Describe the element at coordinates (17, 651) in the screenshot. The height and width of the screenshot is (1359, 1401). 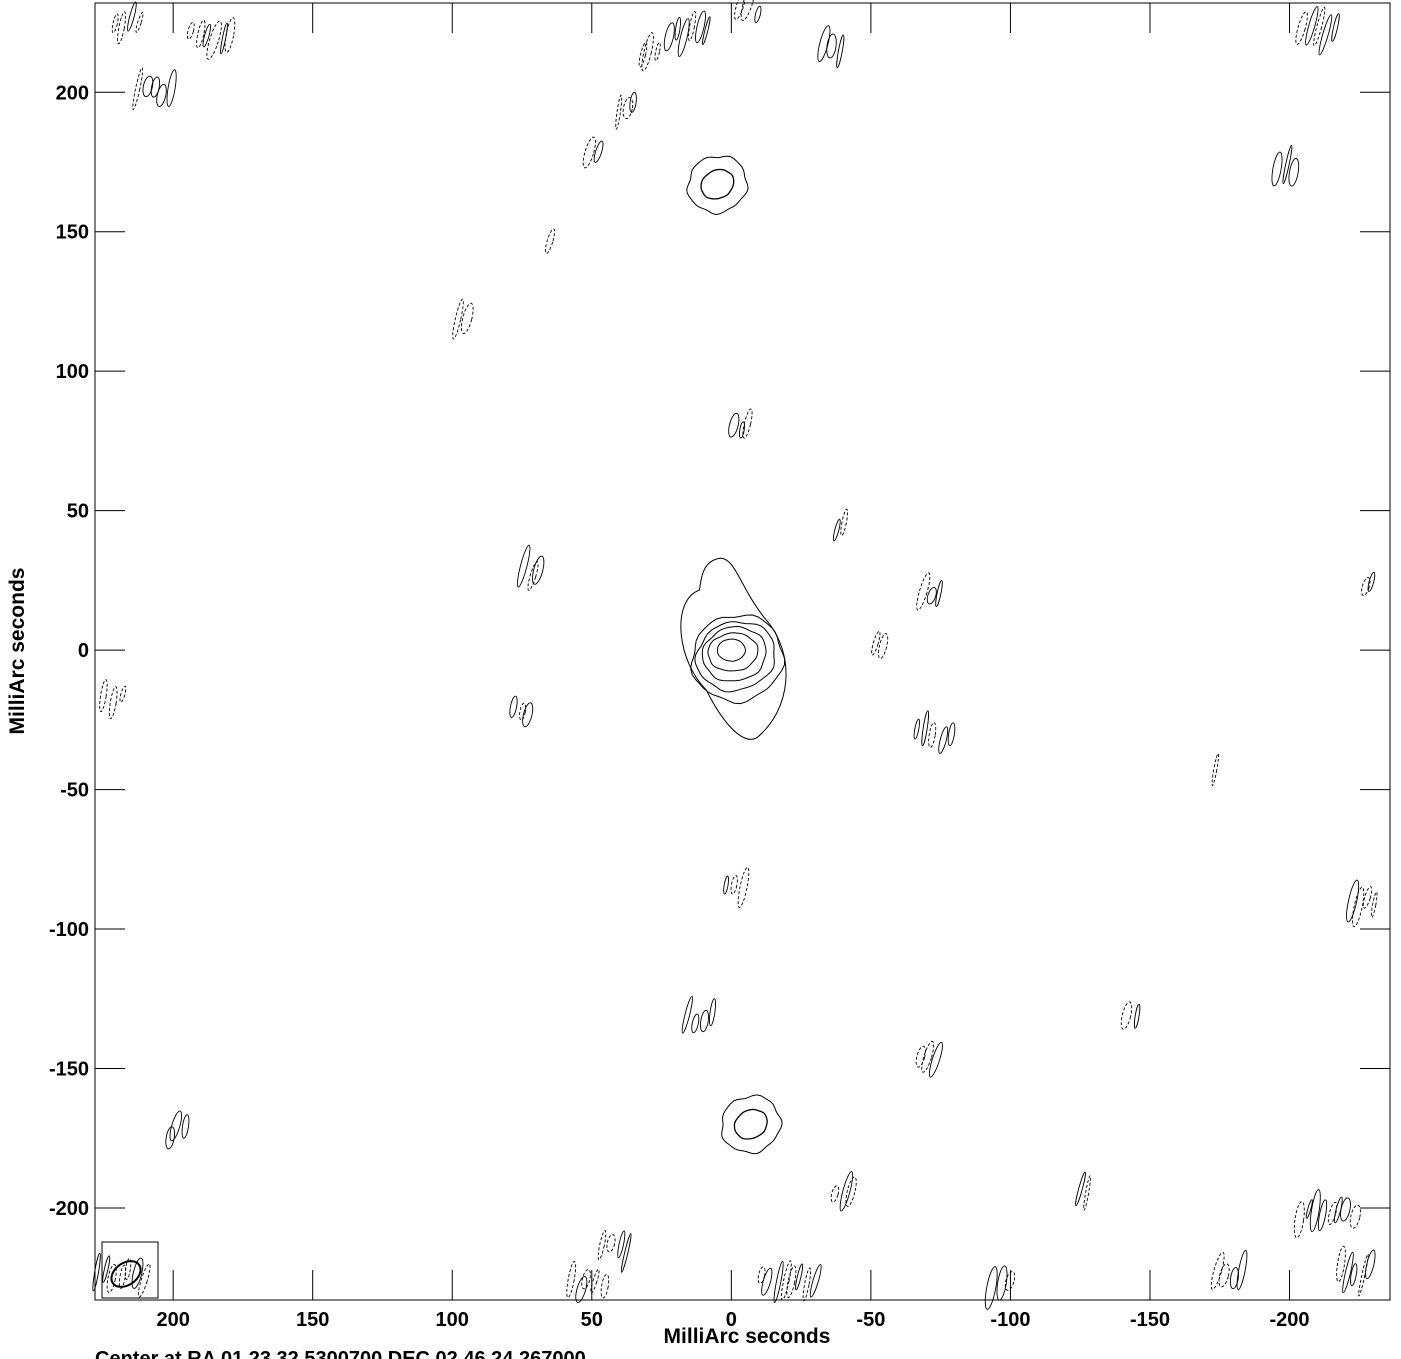
I see `y-axis-title: MilliArc seconds` at that location.